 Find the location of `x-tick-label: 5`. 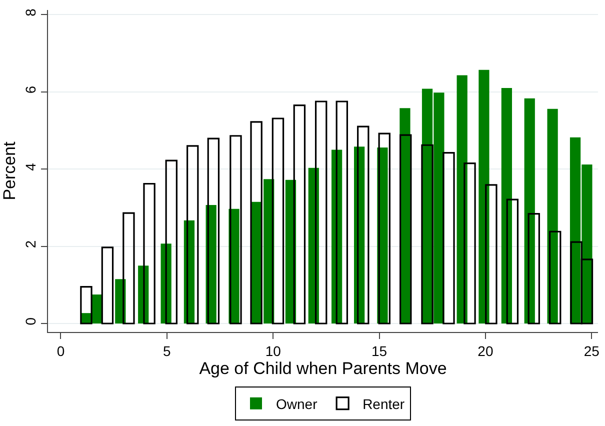

x-tick-label: 5 is located at coordinates (167, 350).